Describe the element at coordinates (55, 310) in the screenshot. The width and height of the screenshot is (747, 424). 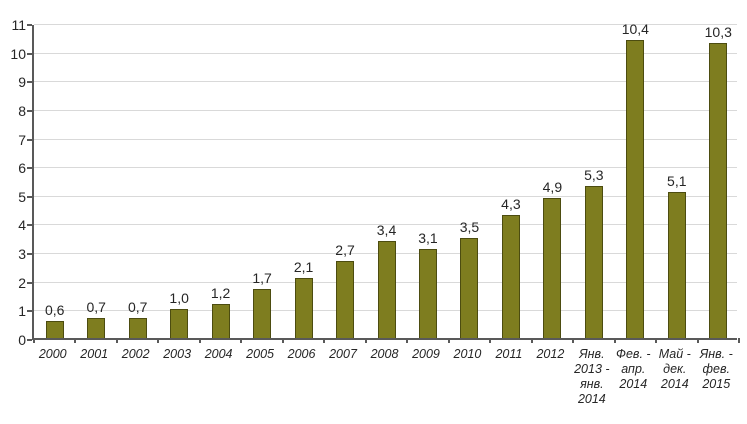
I see `bar-value-label: 0,6` at that location.